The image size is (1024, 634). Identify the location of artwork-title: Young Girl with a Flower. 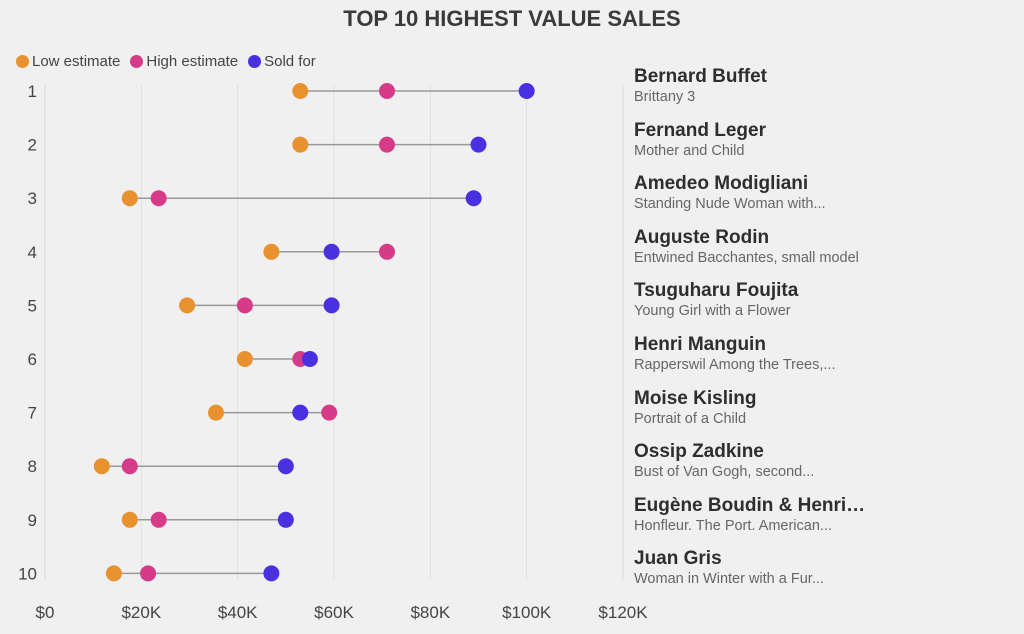
(712, 311).